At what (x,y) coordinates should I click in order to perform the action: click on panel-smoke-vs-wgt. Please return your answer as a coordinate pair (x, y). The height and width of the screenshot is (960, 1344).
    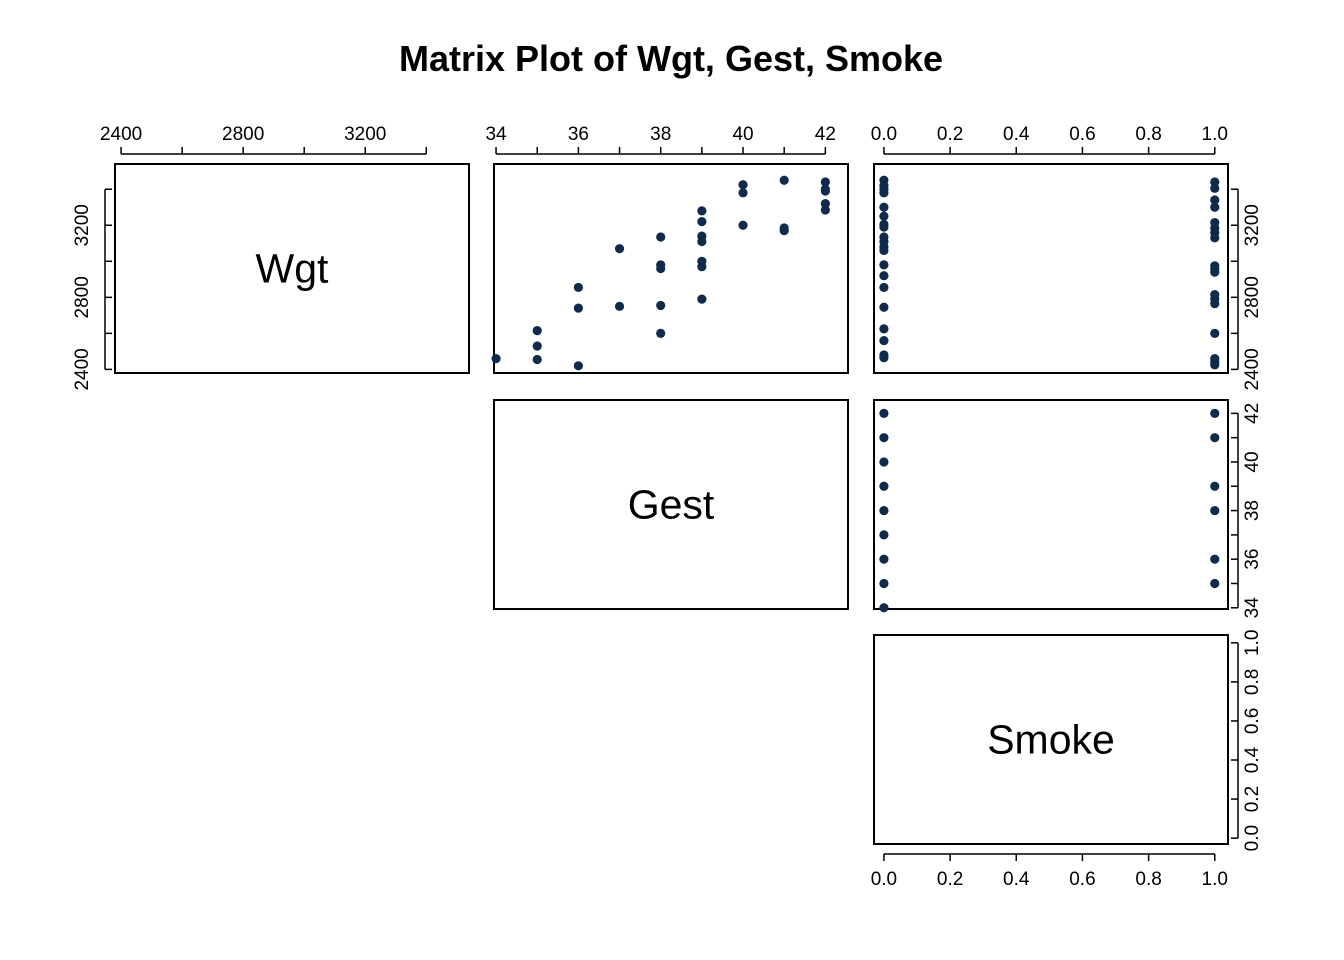
    Looking at the image, I should click on (1051, 268).